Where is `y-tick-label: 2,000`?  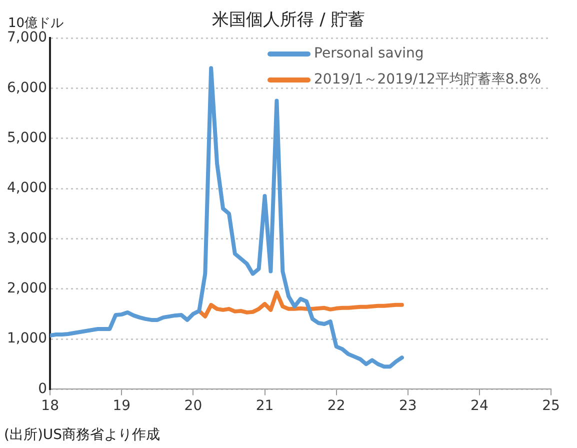
y-tick-label: 2,000 is located at coordinates (27, 288).